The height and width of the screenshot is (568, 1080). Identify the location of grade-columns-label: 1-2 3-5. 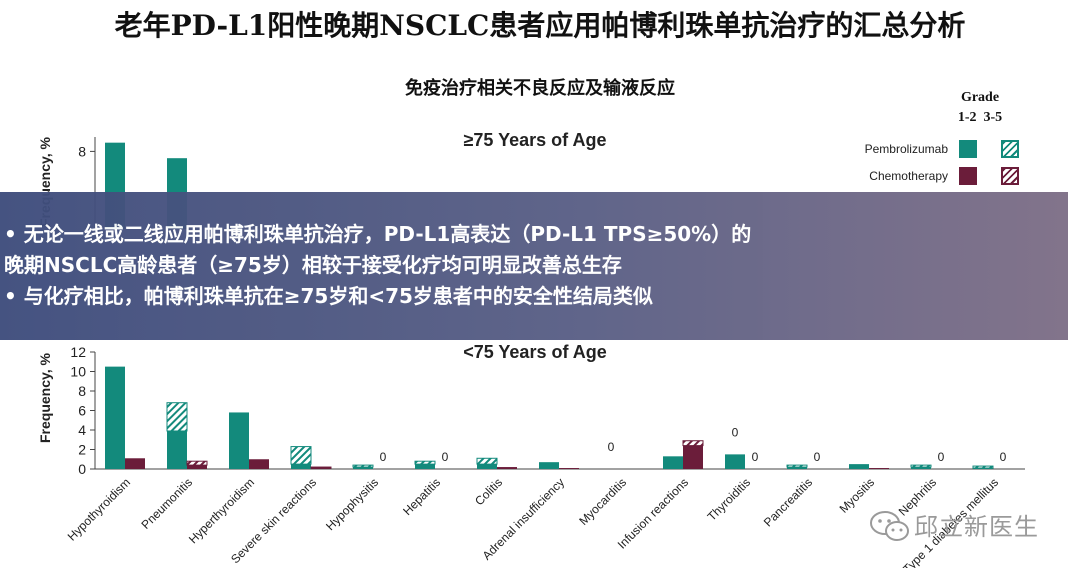
(980, 117).